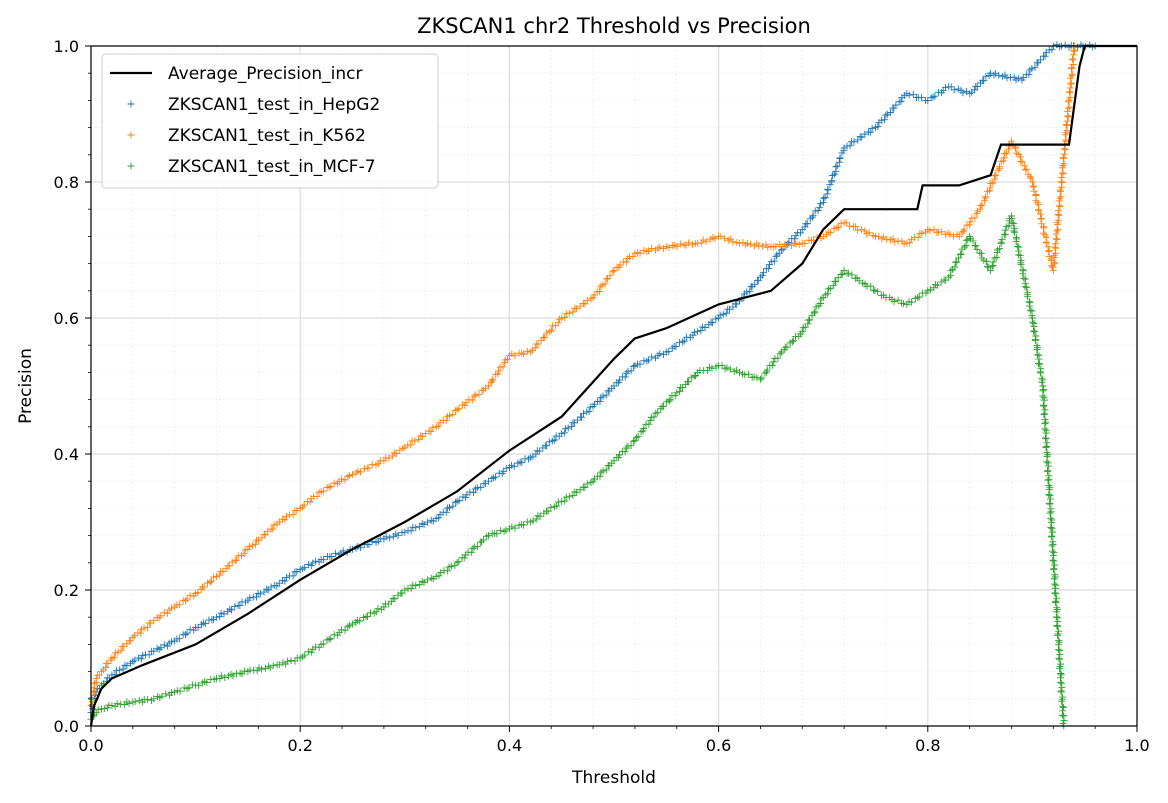 The image size is (1168, 803). Describe the element at coordinates (613, 778) in the screenshot. I see `x-axis-label: Threshold` at that location.